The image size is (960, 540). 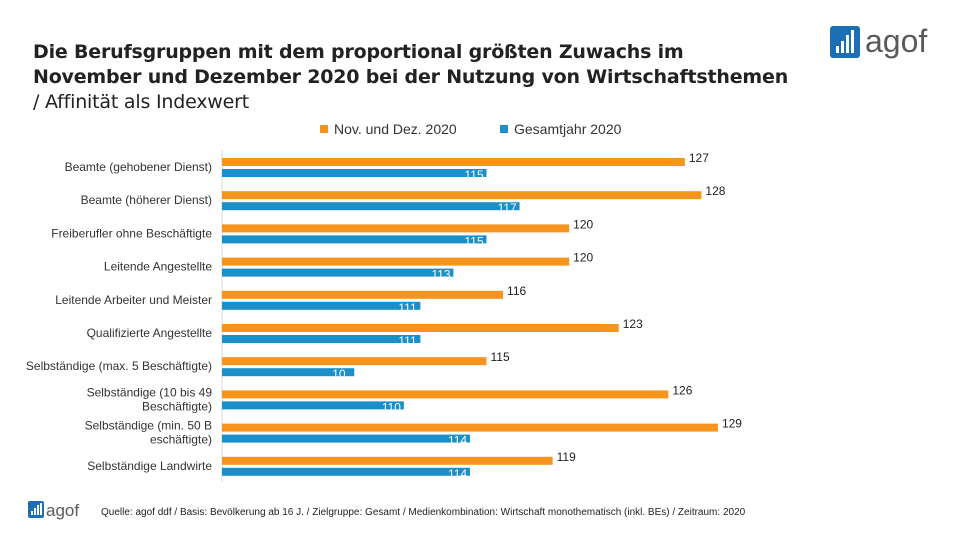 I want to click on category-label: Selbständige Landwirte, so click(x=149, y=466).